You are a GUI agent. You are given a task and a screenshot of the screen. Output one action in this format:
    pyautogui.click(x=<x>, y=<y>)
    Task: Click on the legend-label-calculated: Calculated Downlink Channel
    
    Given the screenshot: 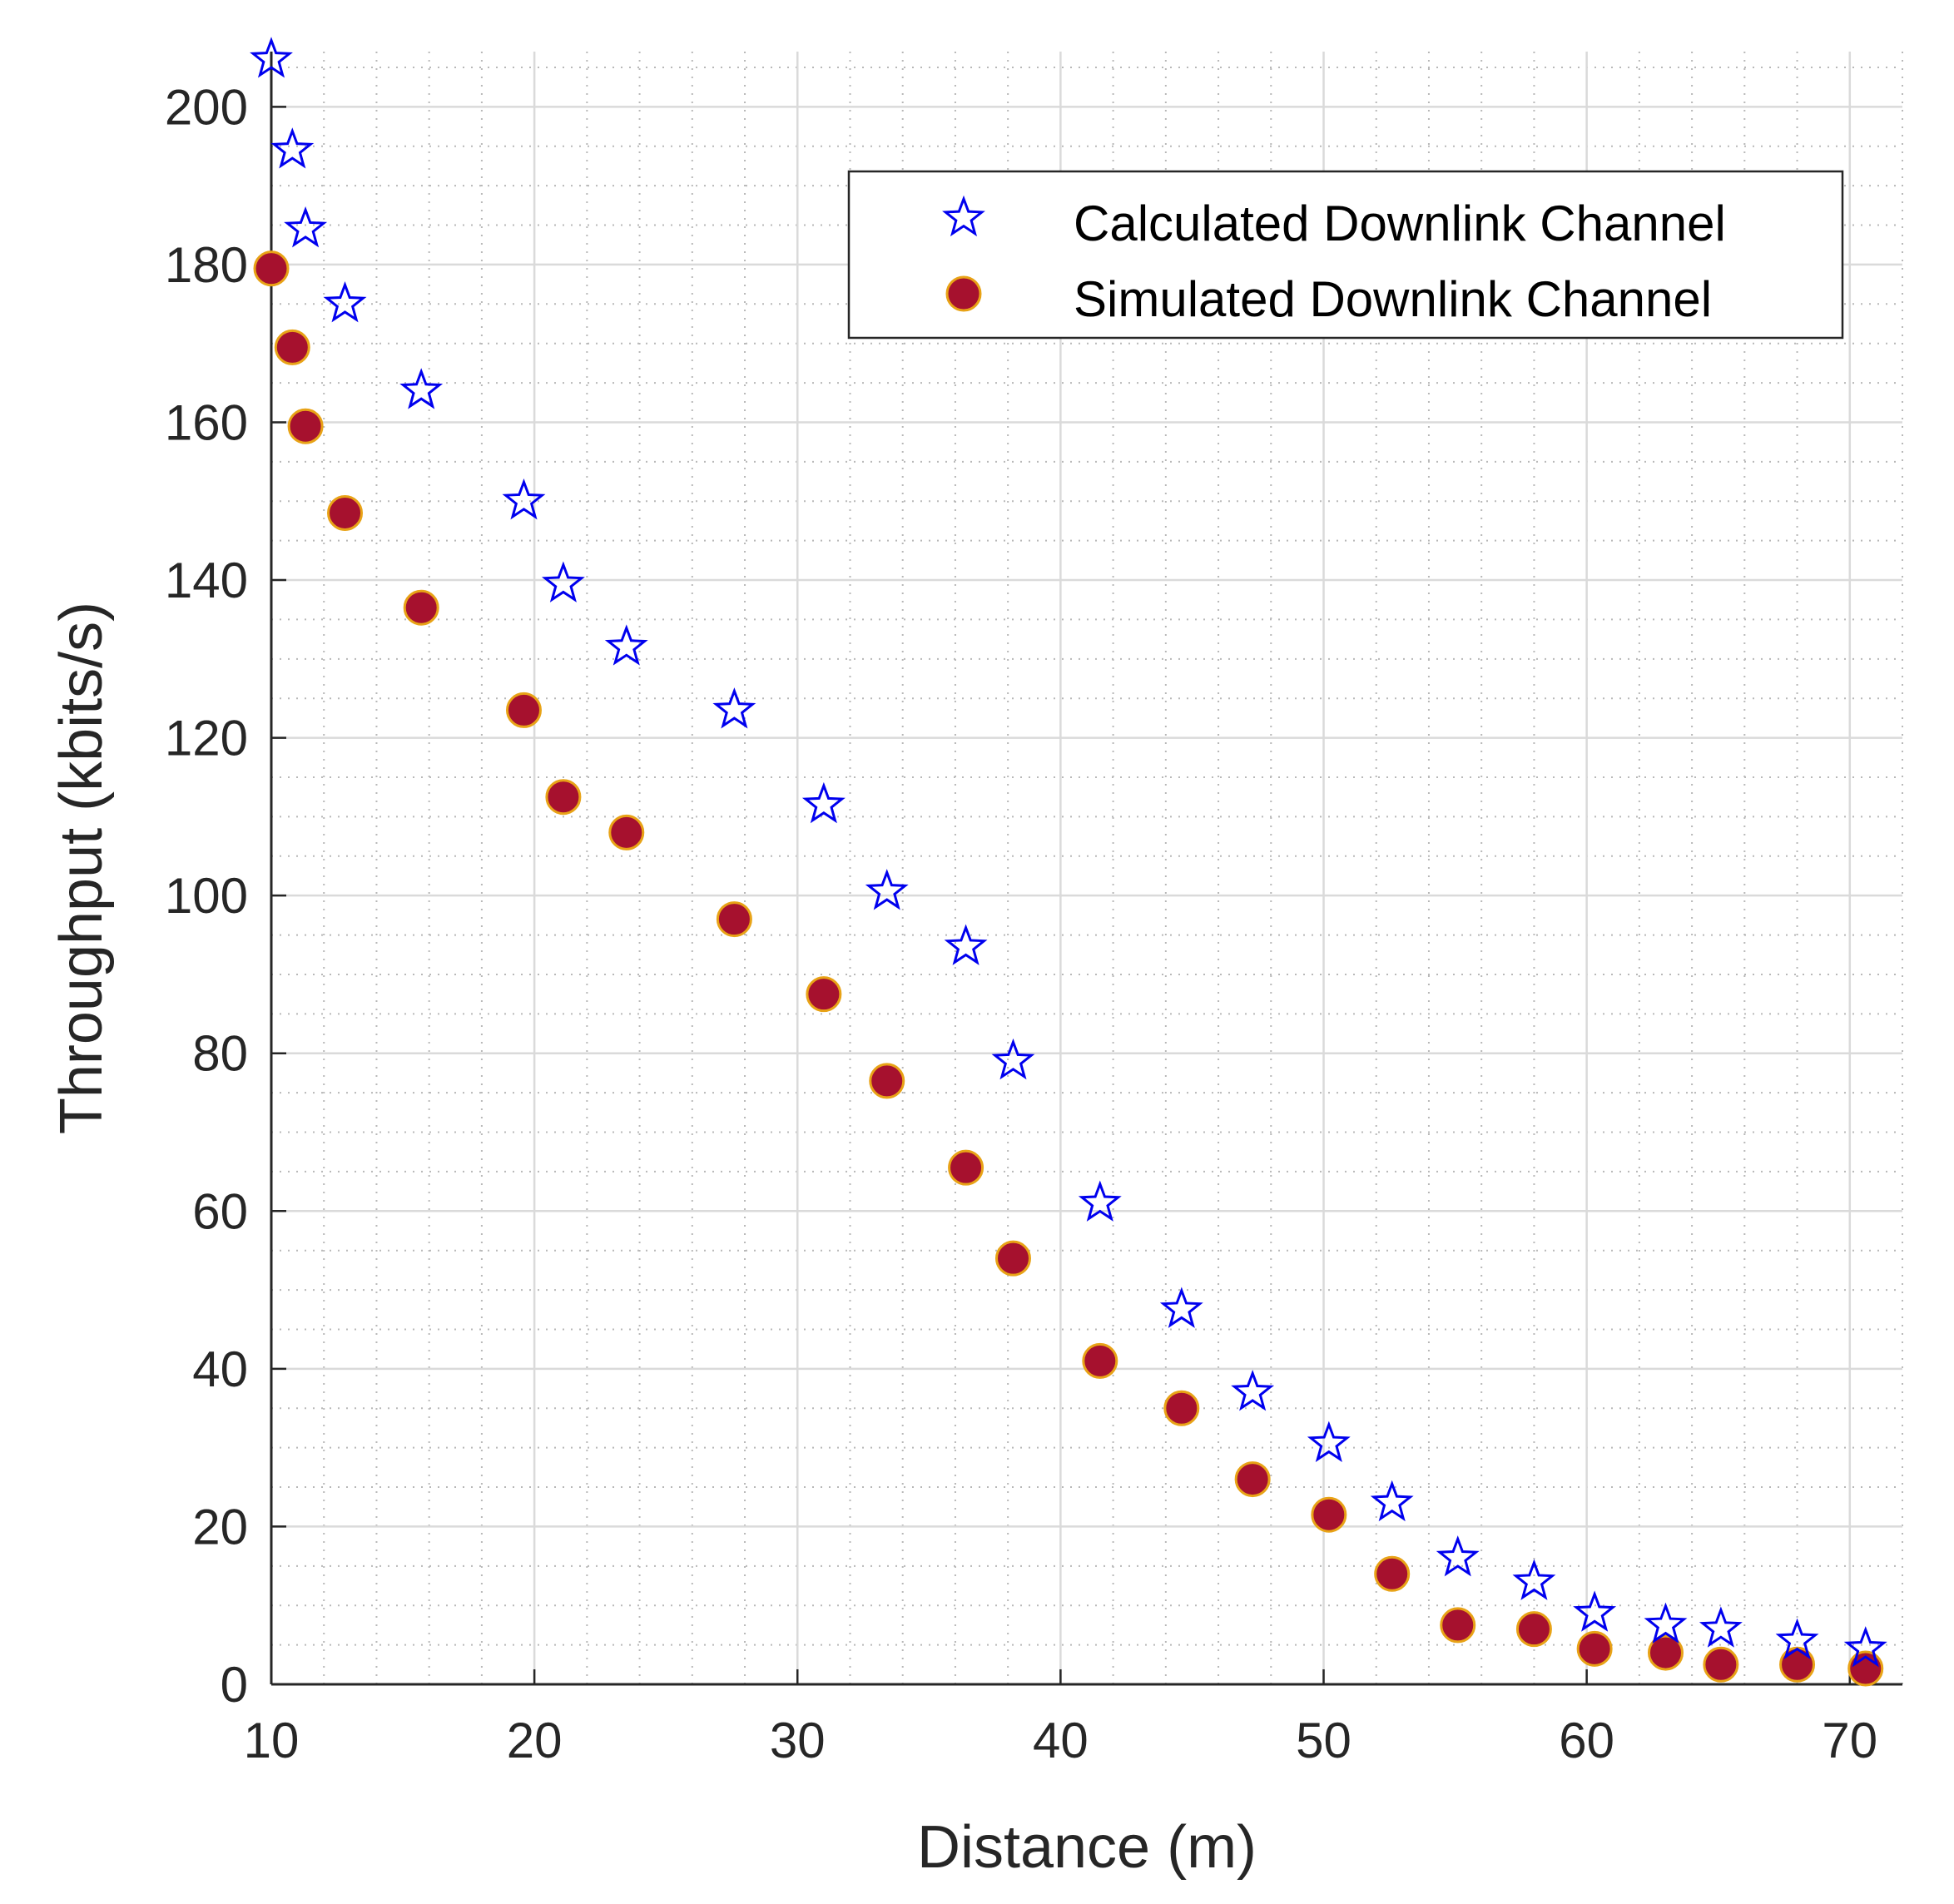 What is the action you would take?
    pyautogui.click(x=1400, y=223)
    